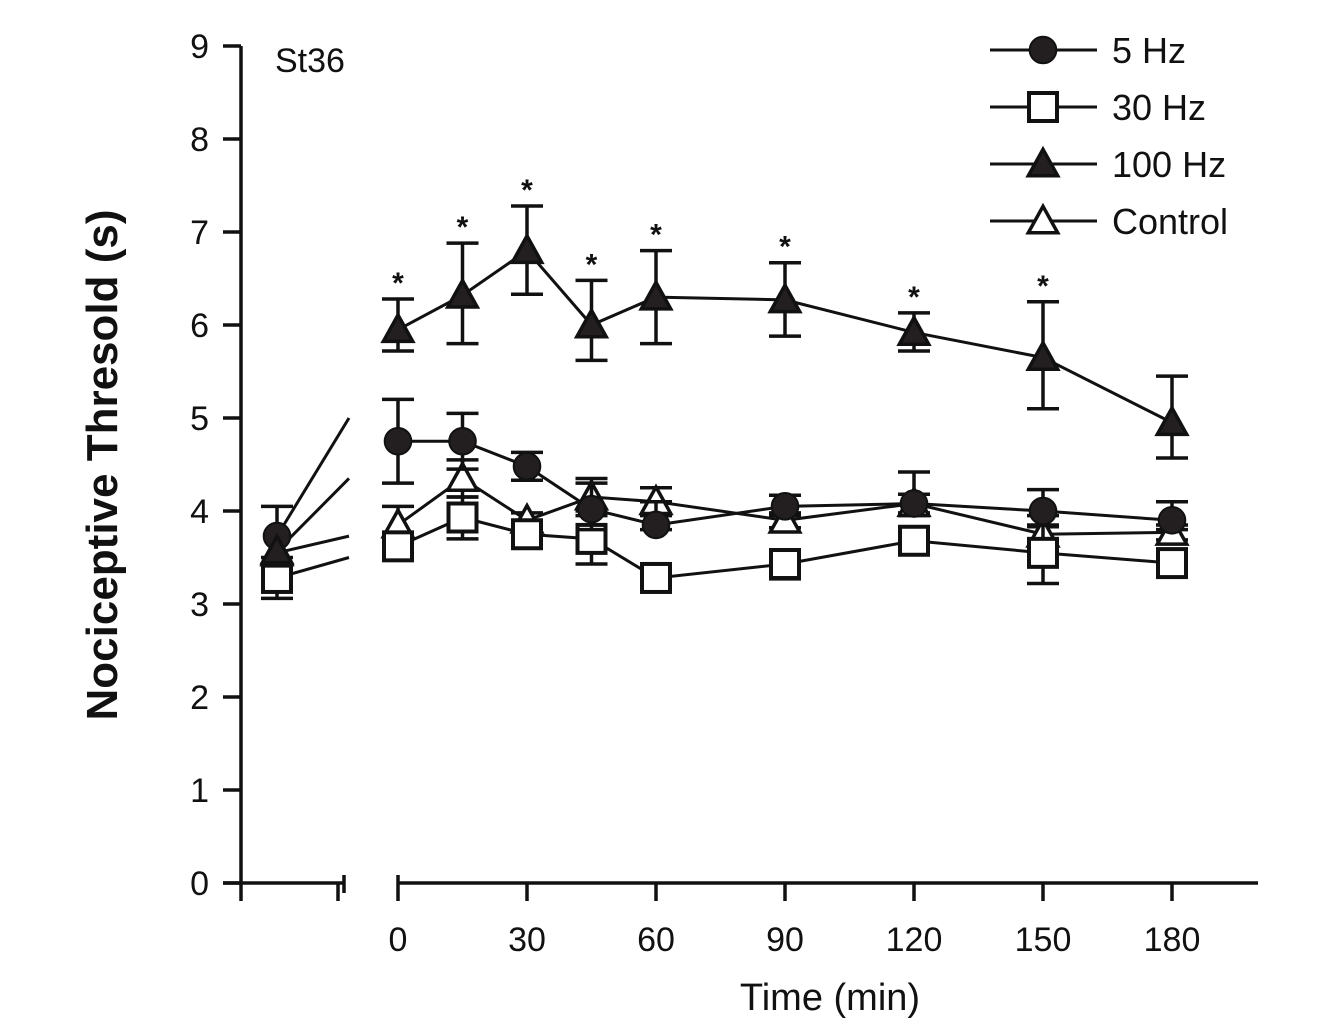  Describe the element at coordinates (199, 140) in the screenshot. I see `y-tick-label: 8` at that location.